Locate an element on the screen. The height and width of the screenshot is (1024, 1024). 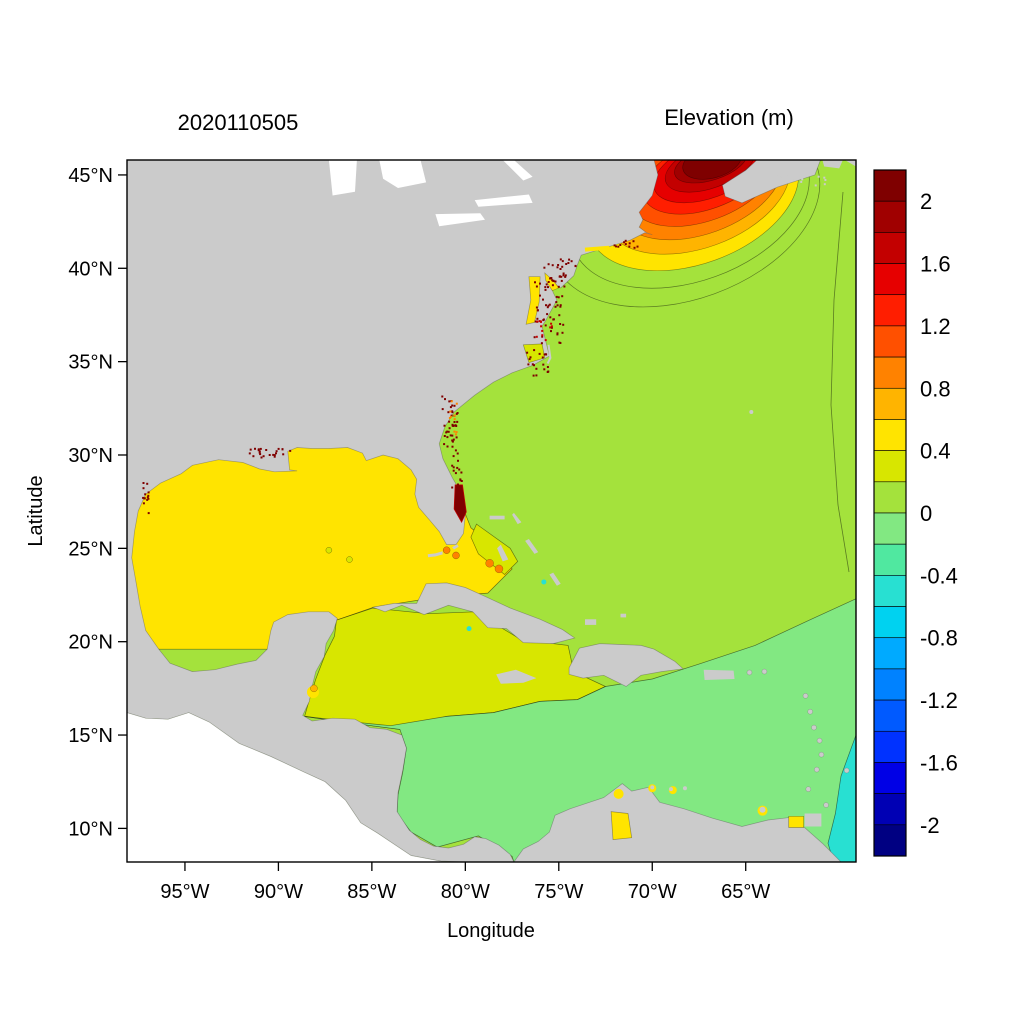
grand-bahama-land is located at coordinates (497, 517).